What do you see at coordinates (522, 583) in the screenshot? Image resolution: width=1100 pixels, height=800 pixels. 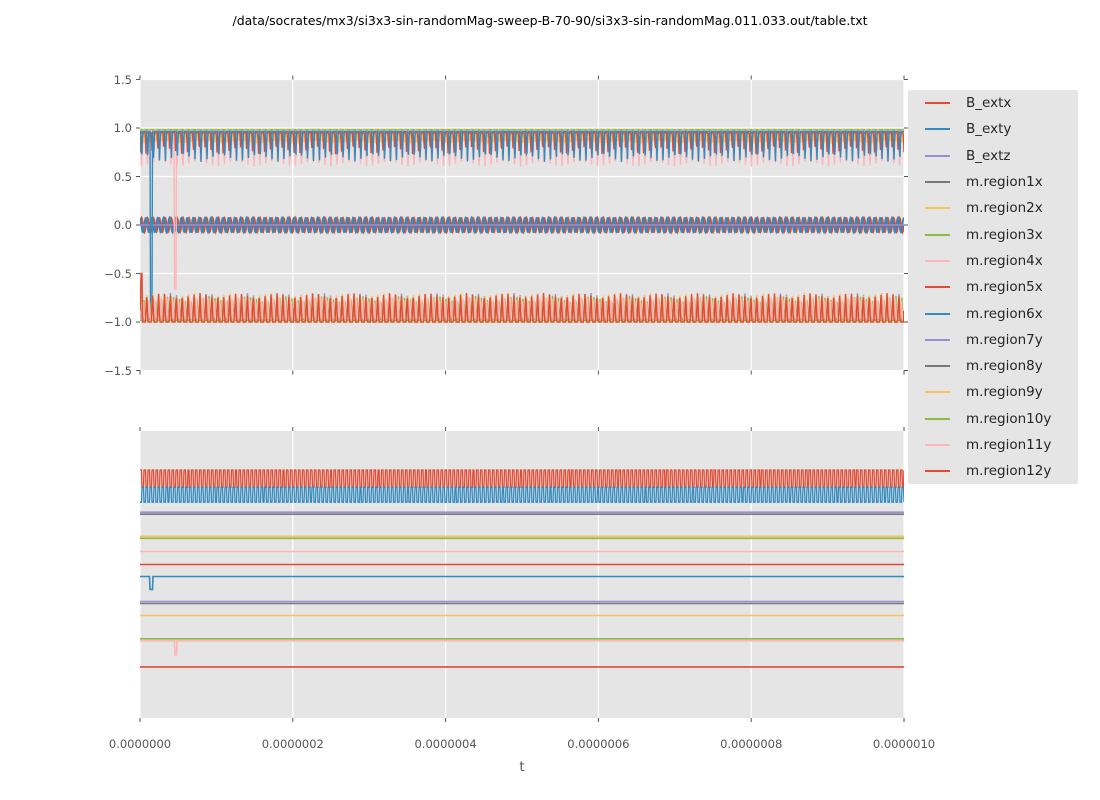 I see `series-m.region6x` at bounding box center [522, 583].